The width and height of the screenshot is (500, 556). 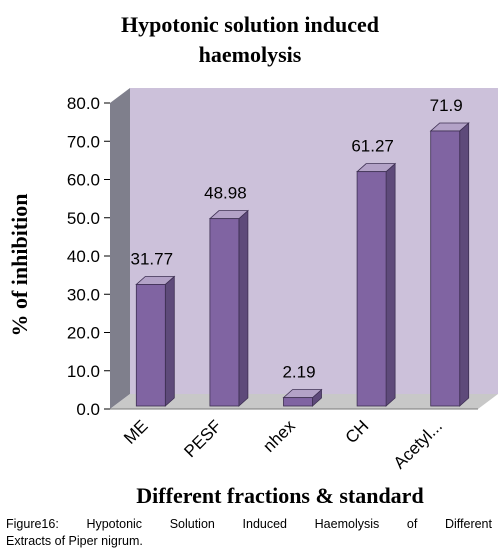 I want to click on y-tick-label: 30.0, so click(x=83, y=294).